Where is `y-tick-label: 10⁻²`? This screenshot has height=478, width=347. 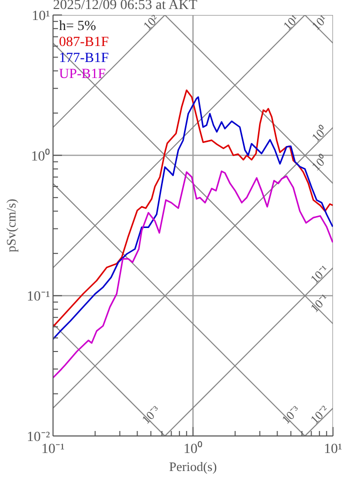
y-tick-label: 10⁻² is located at coordinates (38, 437).